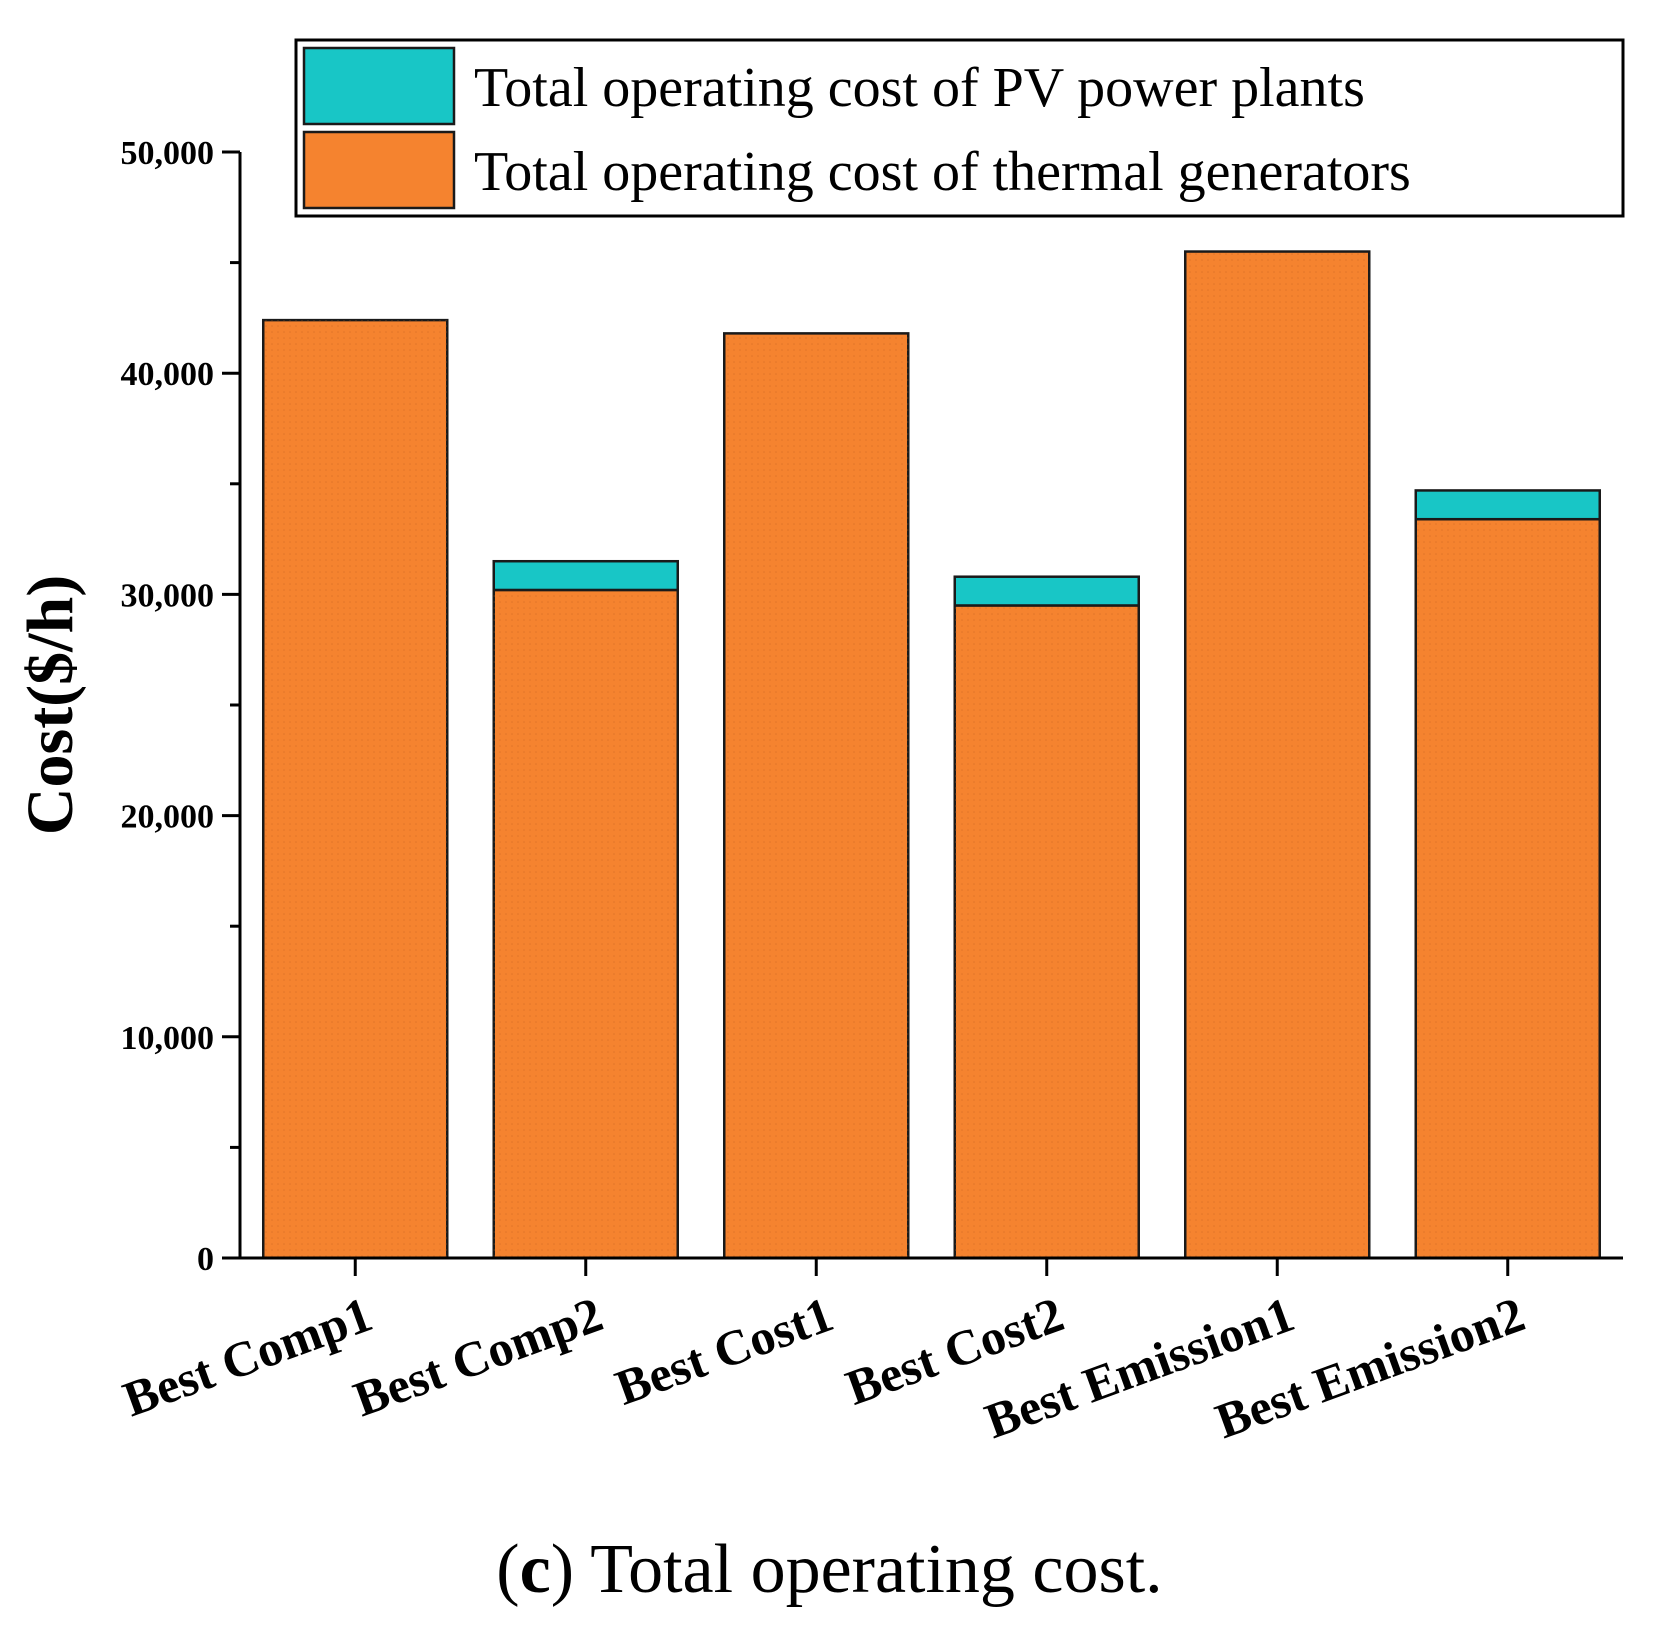 Image resolution: width=1659 pixels, height=1648 pixels. Describe the element at coordinates (868, 1569) in the screenshot. I see `caption-text: Total operating cost.` at that location.